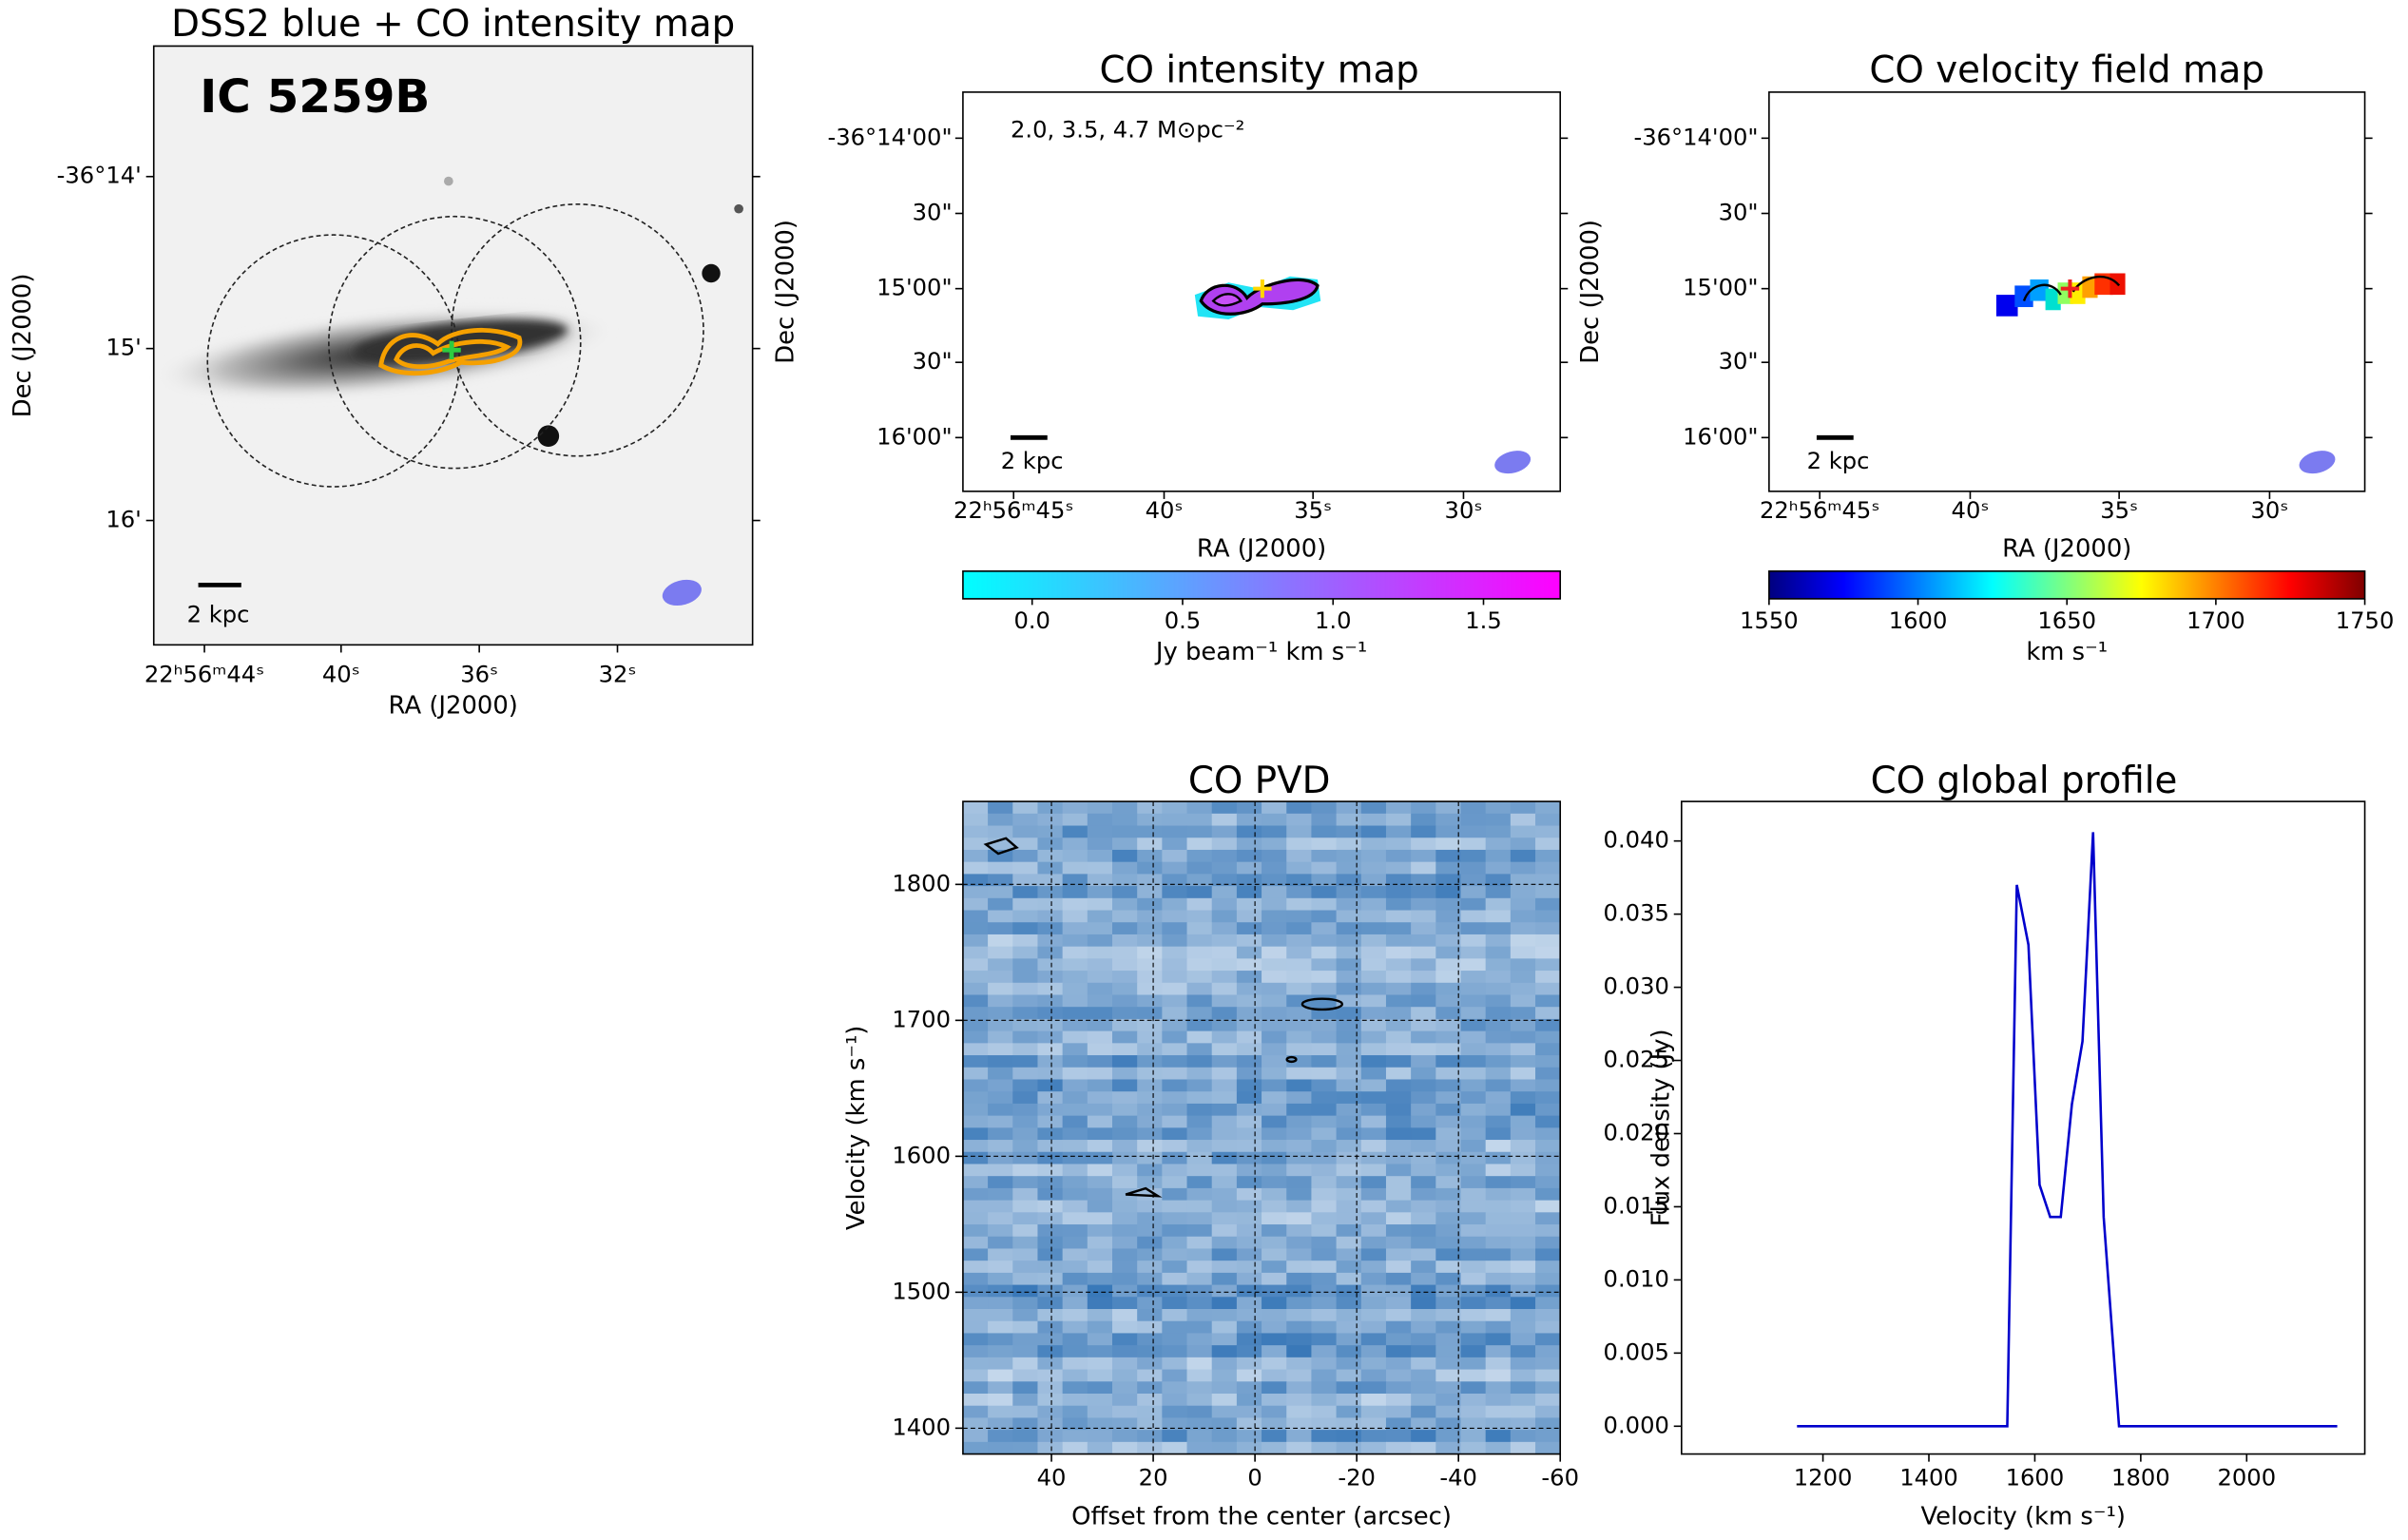  Describe the element at coordinates (2066, 69) in the screenshot. I see `chart-title: CO velocity field map` at that location.